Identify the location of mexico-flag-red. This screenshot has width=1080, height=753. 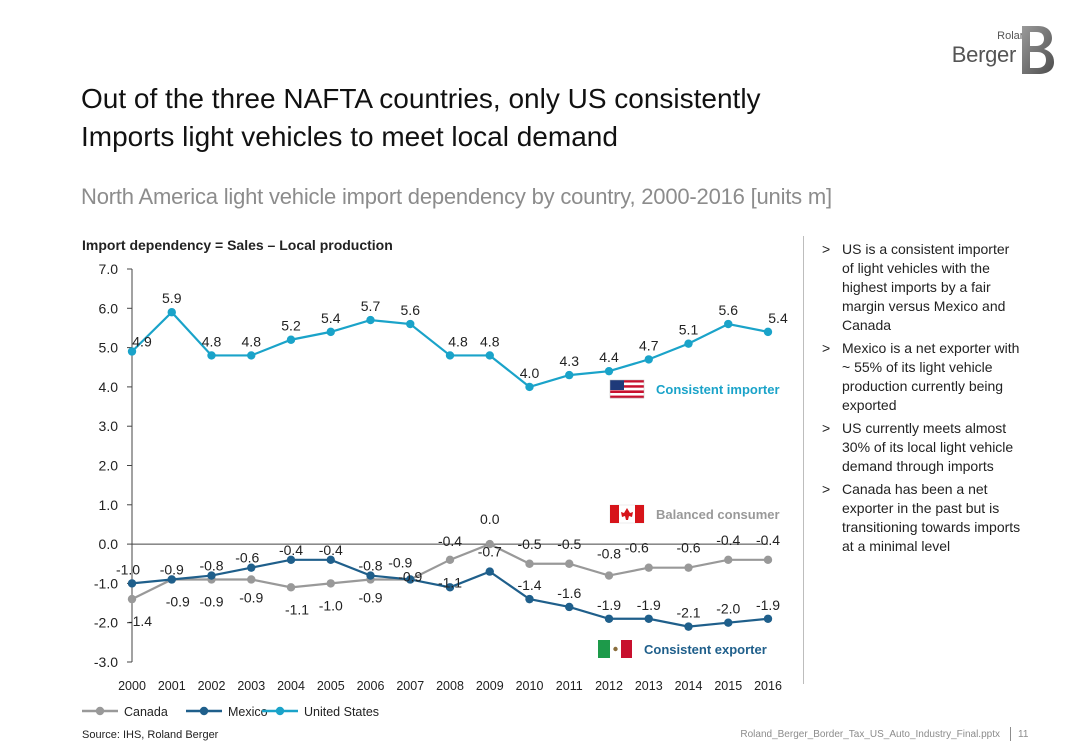
(626, 649).